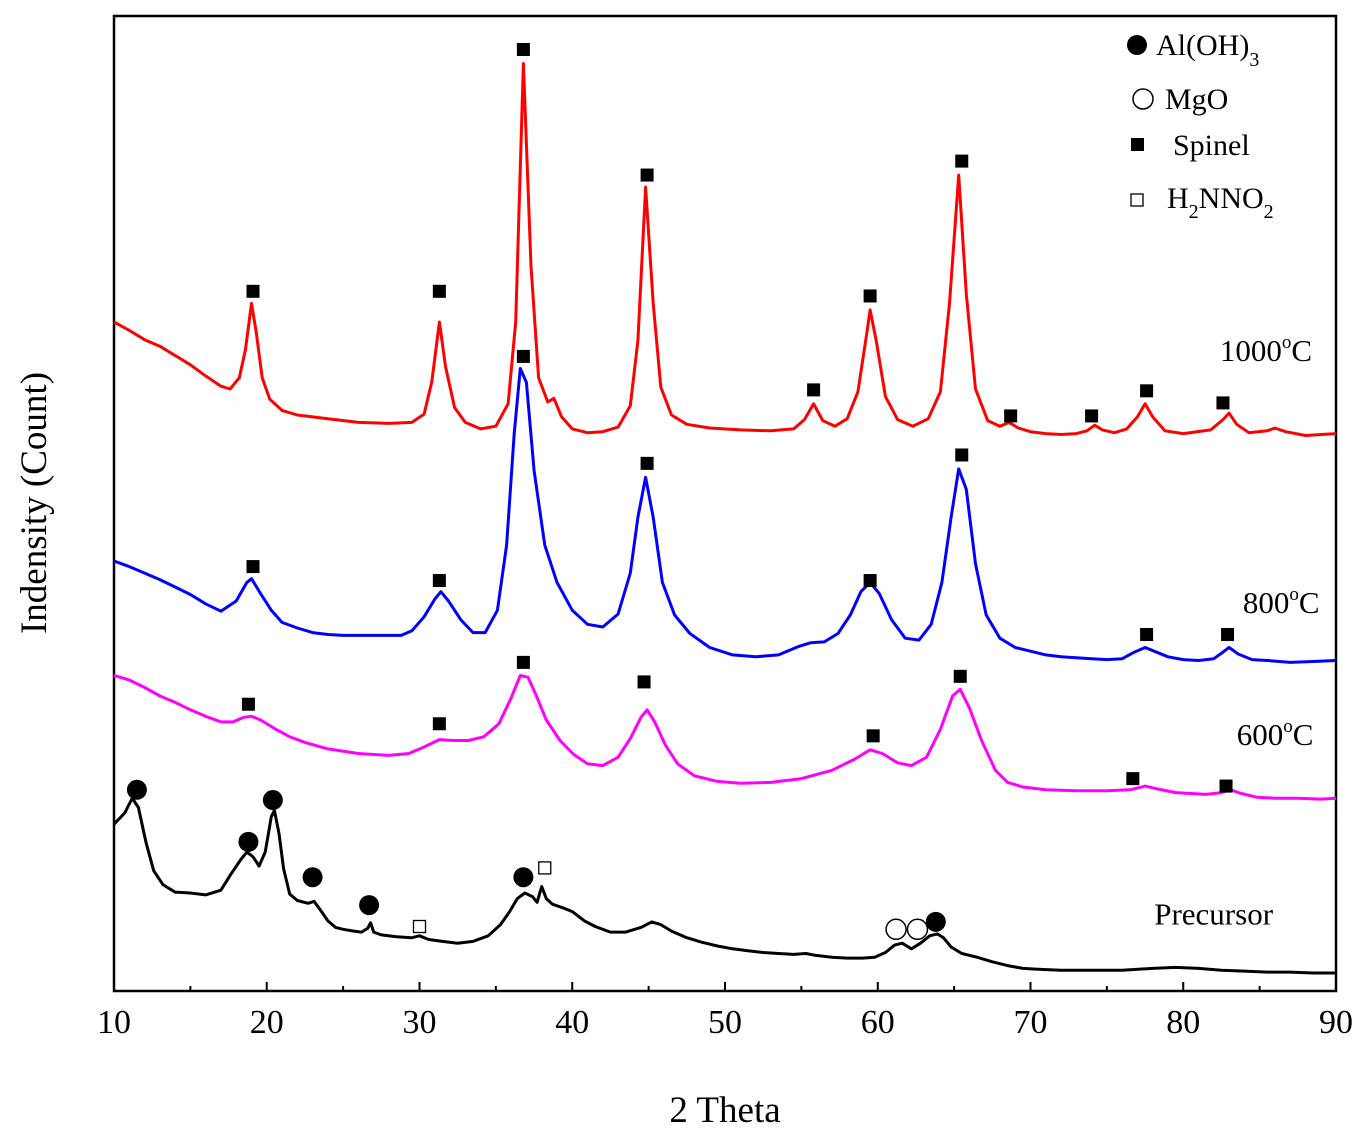 This screenshot has height=1135, width=1369. Describe the element at coordinates (878, 1022) in the screenshot. I see `x-tick-label: 60` at that location.